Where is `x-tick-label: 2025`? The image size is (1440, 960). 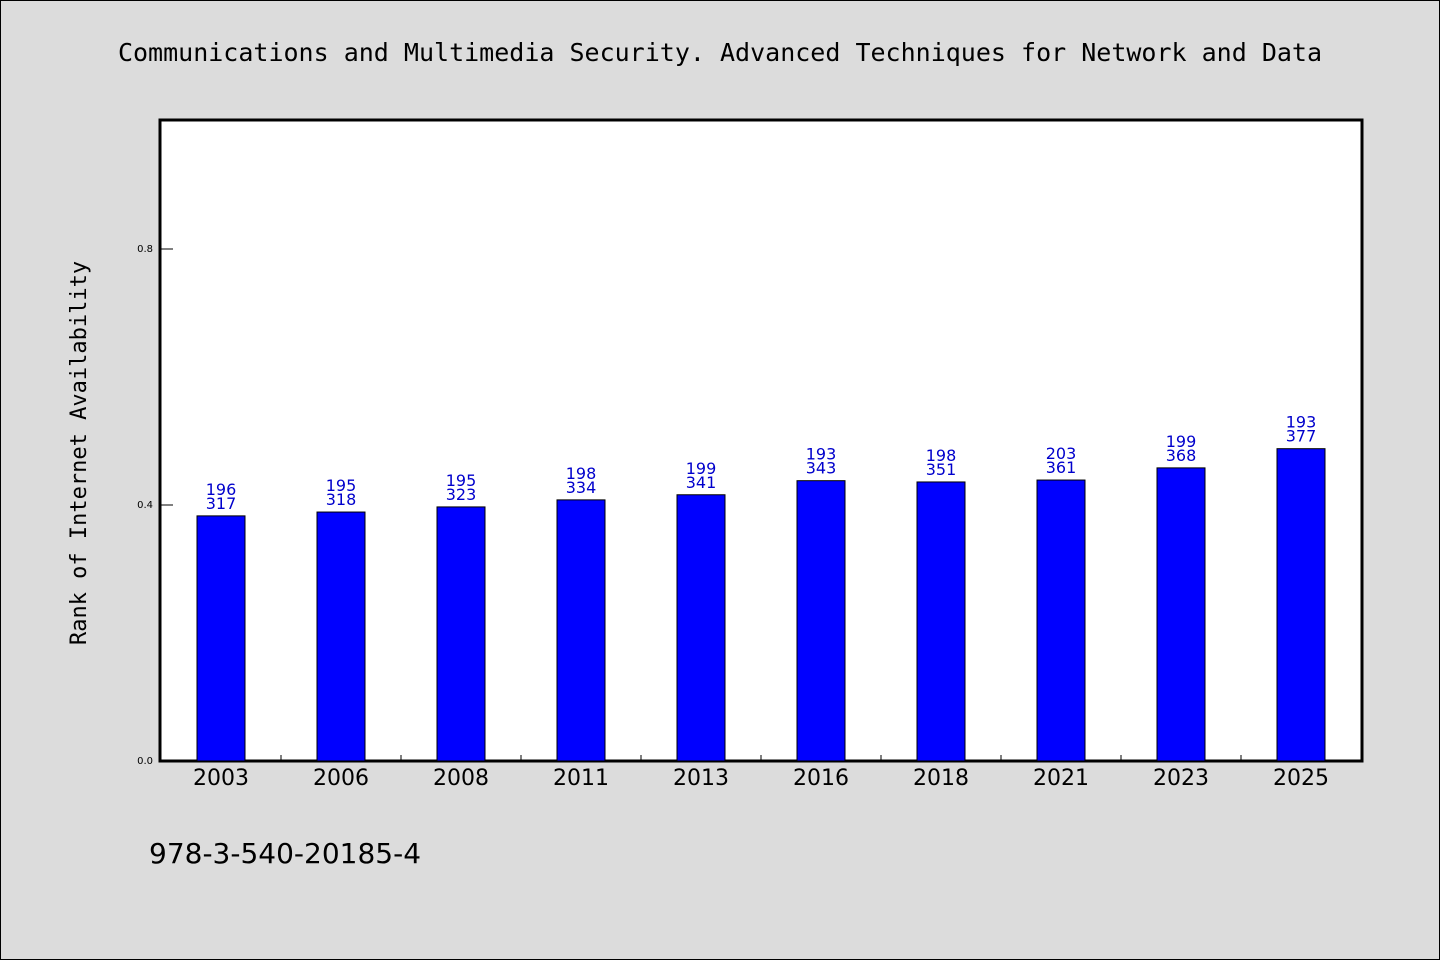
x-tick-label: 2025 is located at coordinates (1301, 778).